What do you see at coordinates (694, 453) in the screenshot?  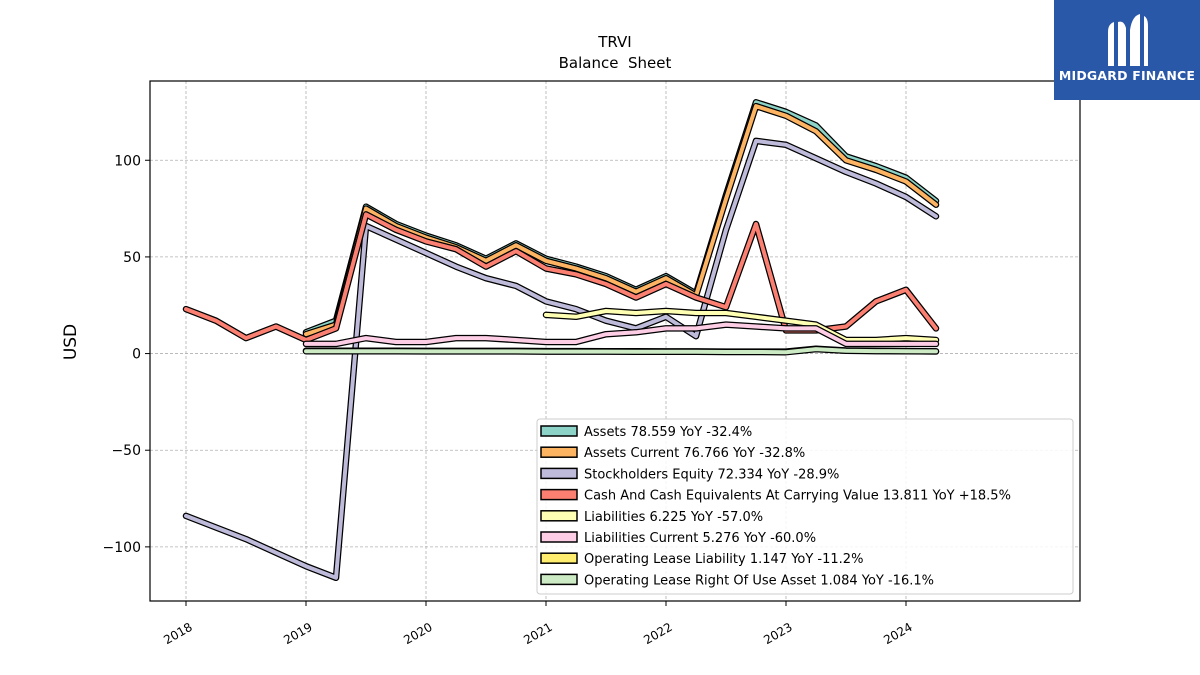 I see `legend-label: Assets Current 76.766 YoY -32.8%` at bounding box center [694, 453].